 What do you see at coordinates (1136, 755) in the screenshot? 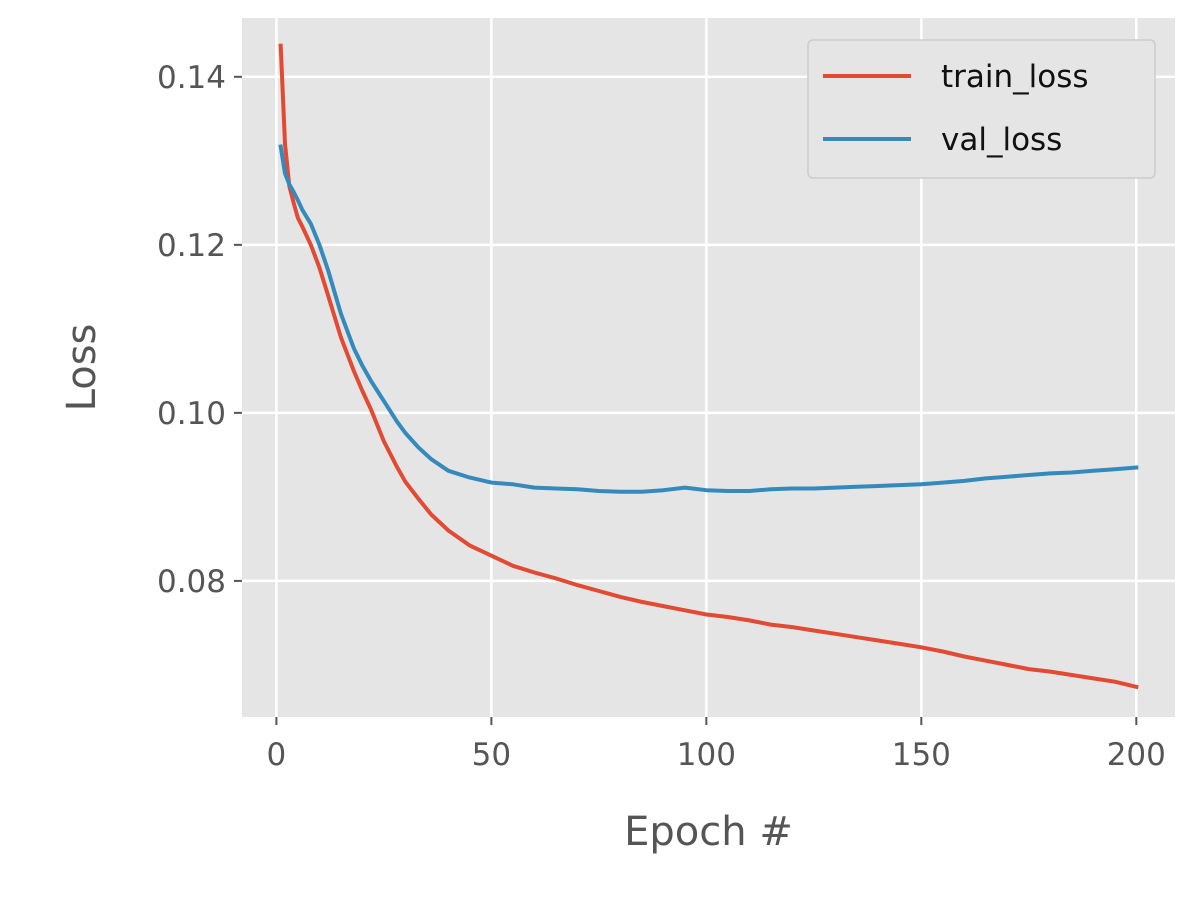
I see `x-tick-label: 200` at bounding box center [1136, 755].